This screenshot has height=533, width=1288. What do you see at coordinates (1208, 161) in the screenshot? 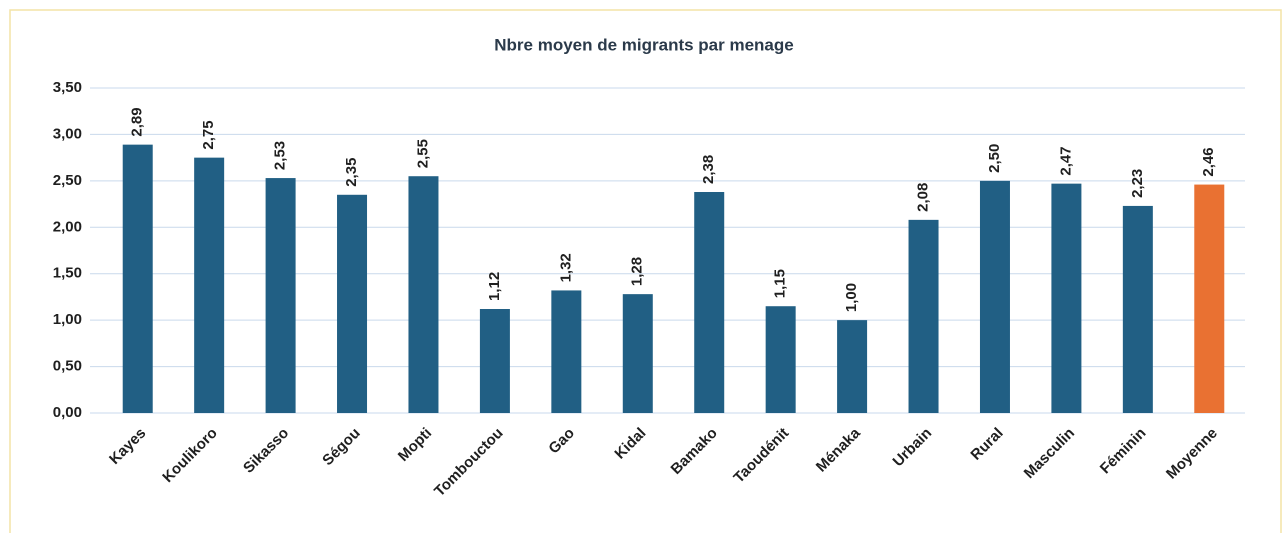
I see `value-label: 2,46` at bounding box center [1208, 161].